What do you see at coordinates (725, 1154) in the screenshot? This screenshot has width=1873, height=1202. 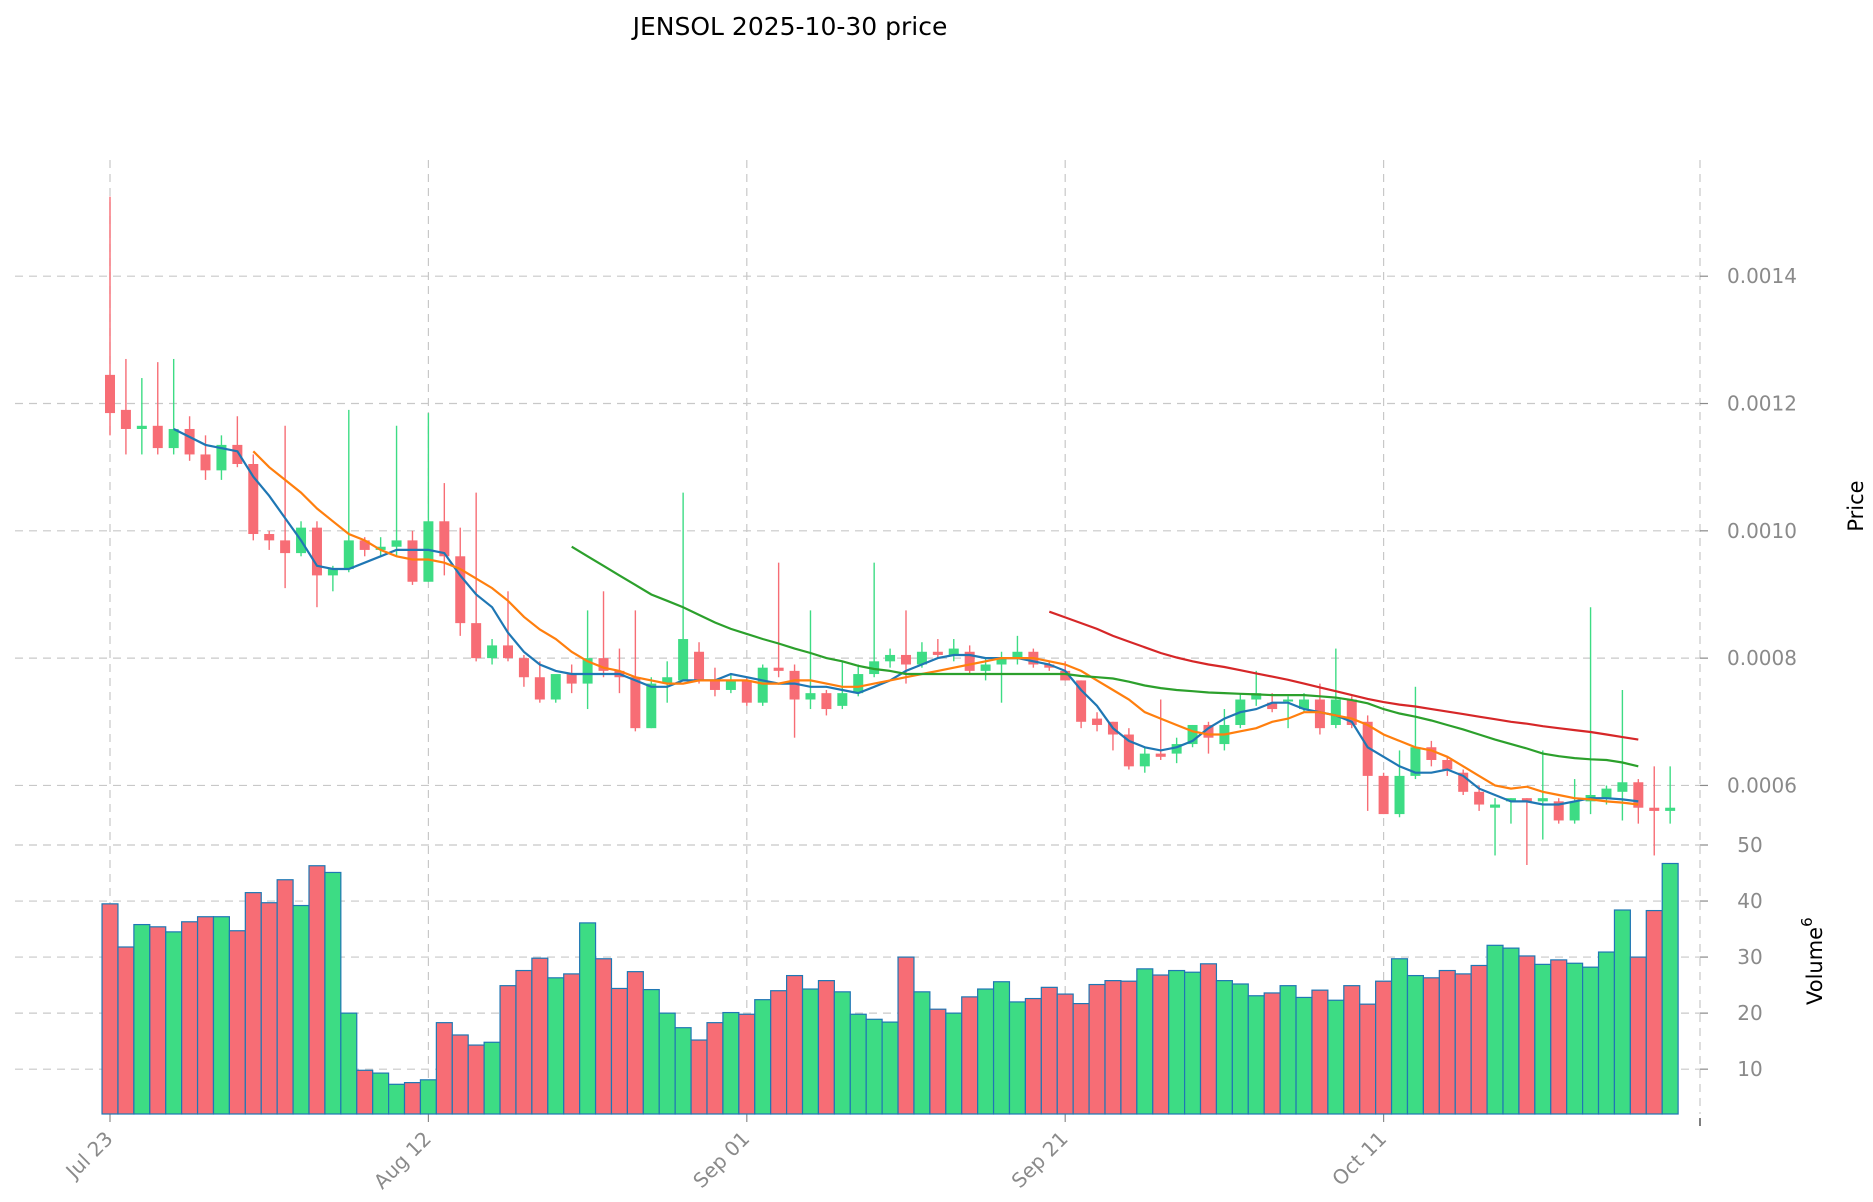 I see `x-axis-ticks: Jul 23 Aug 12 Sep 01 Sep 21 Oct 11` at bounding box center [725, 1154].